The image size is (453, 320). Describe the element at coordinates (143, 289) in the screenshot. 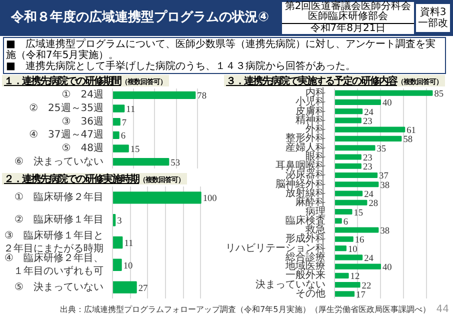

I see `data-label: 27` at that location.